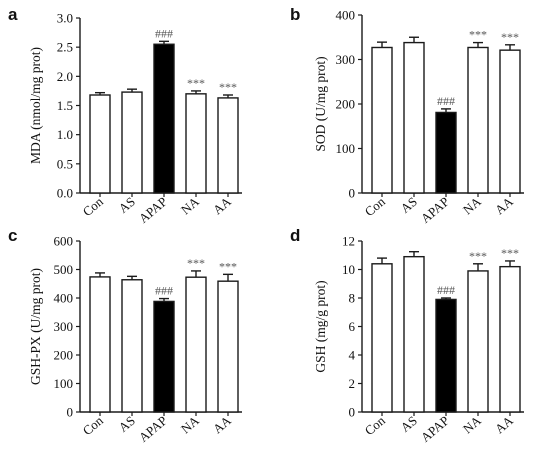 This screenshot has height=459, width=550. I want to click on y-tick-label: 1.0, so click(65, 134).